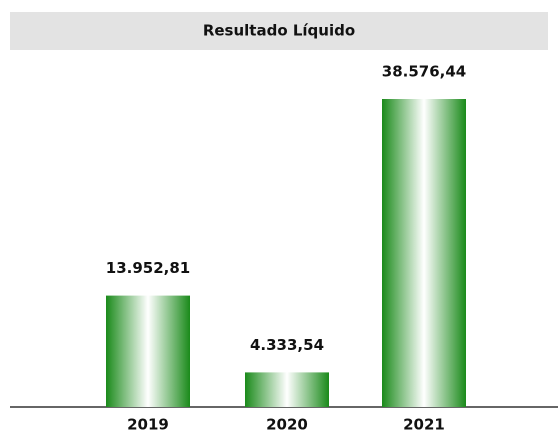 The image size is (558, 437). I want to click on title-band, so click(279, 31).